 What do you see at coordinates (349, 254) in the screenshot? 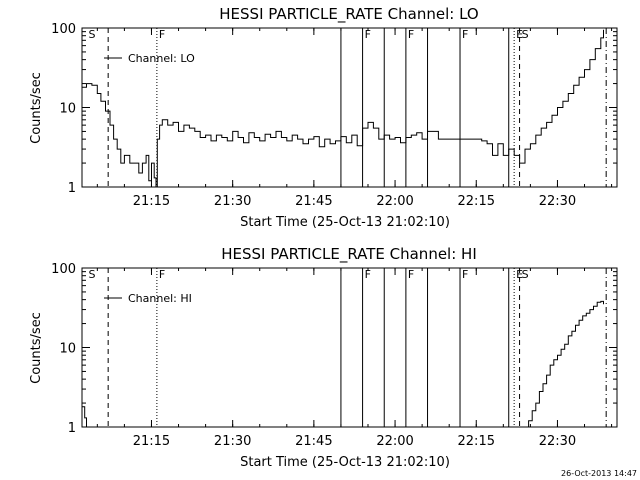
I see `chart-title: HESSI PARTICLE_RATE Channel: HI` at bounding box center [349, 254].